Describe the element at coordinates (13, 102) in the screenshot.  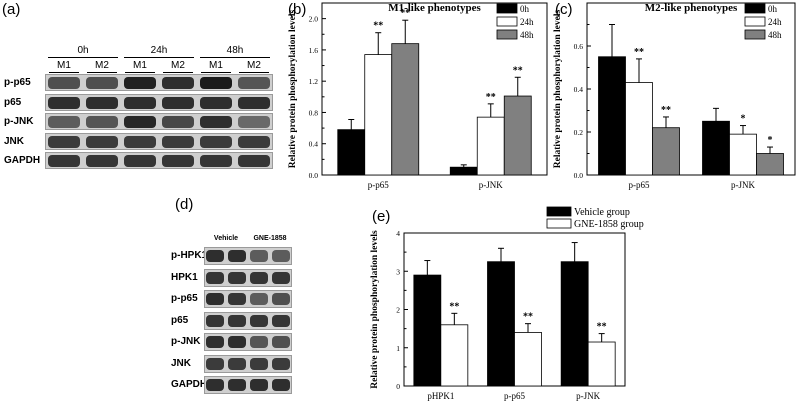
I see `blot-a-row-label: p65` at that location.